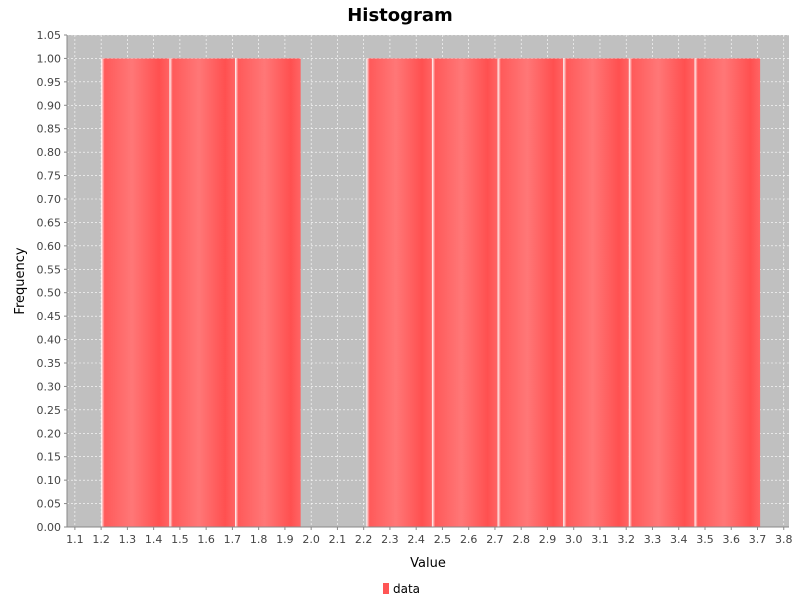 Image resolution: width=800 pixels, height=600 pixels. Describe the element at coordinates (101, 539) in the screenshot. I see `x-tick-label: 1.2` at that location.